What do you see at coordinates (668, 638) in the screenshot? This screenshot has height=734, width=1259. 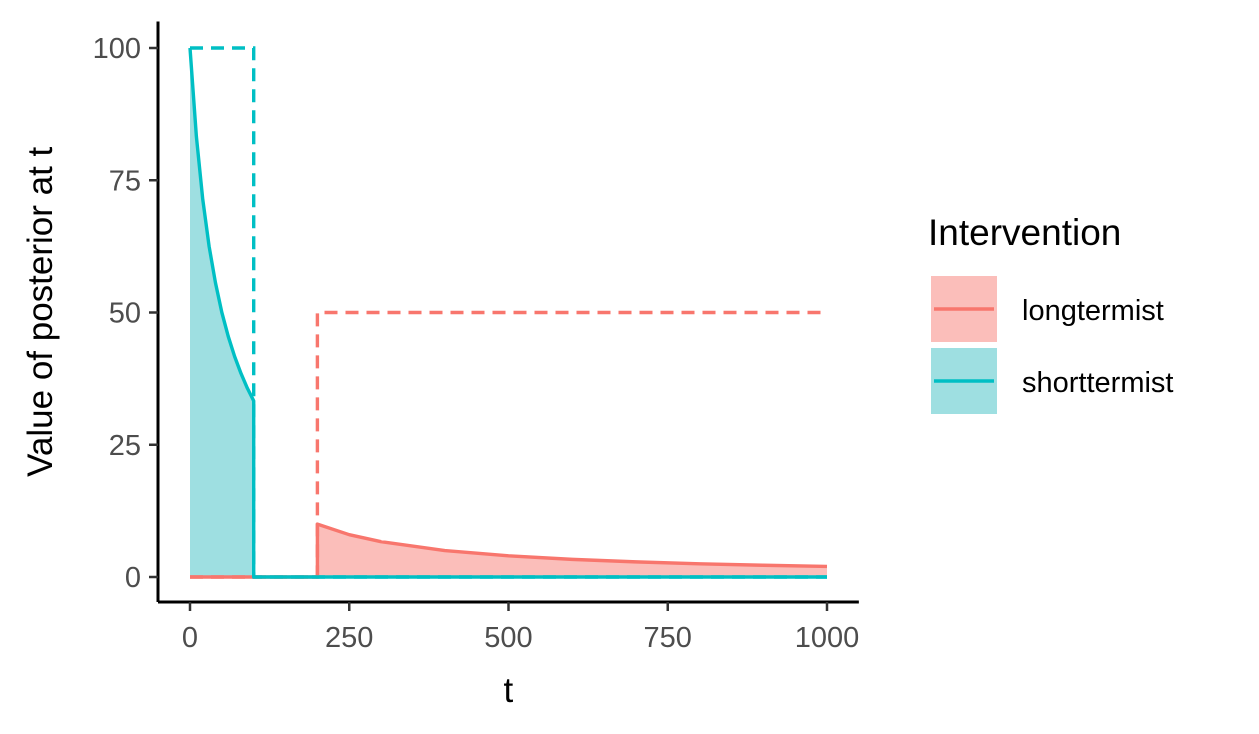 I see `x-tick-label: 750` at bounding box center [668, 638].